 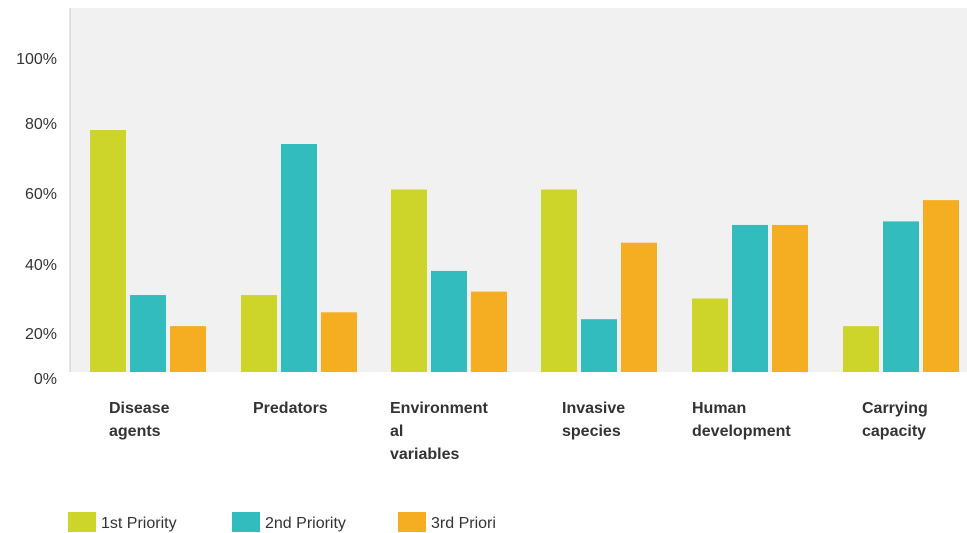 I want to click on y-tick-label: 80%, so click(x=41, y=124).